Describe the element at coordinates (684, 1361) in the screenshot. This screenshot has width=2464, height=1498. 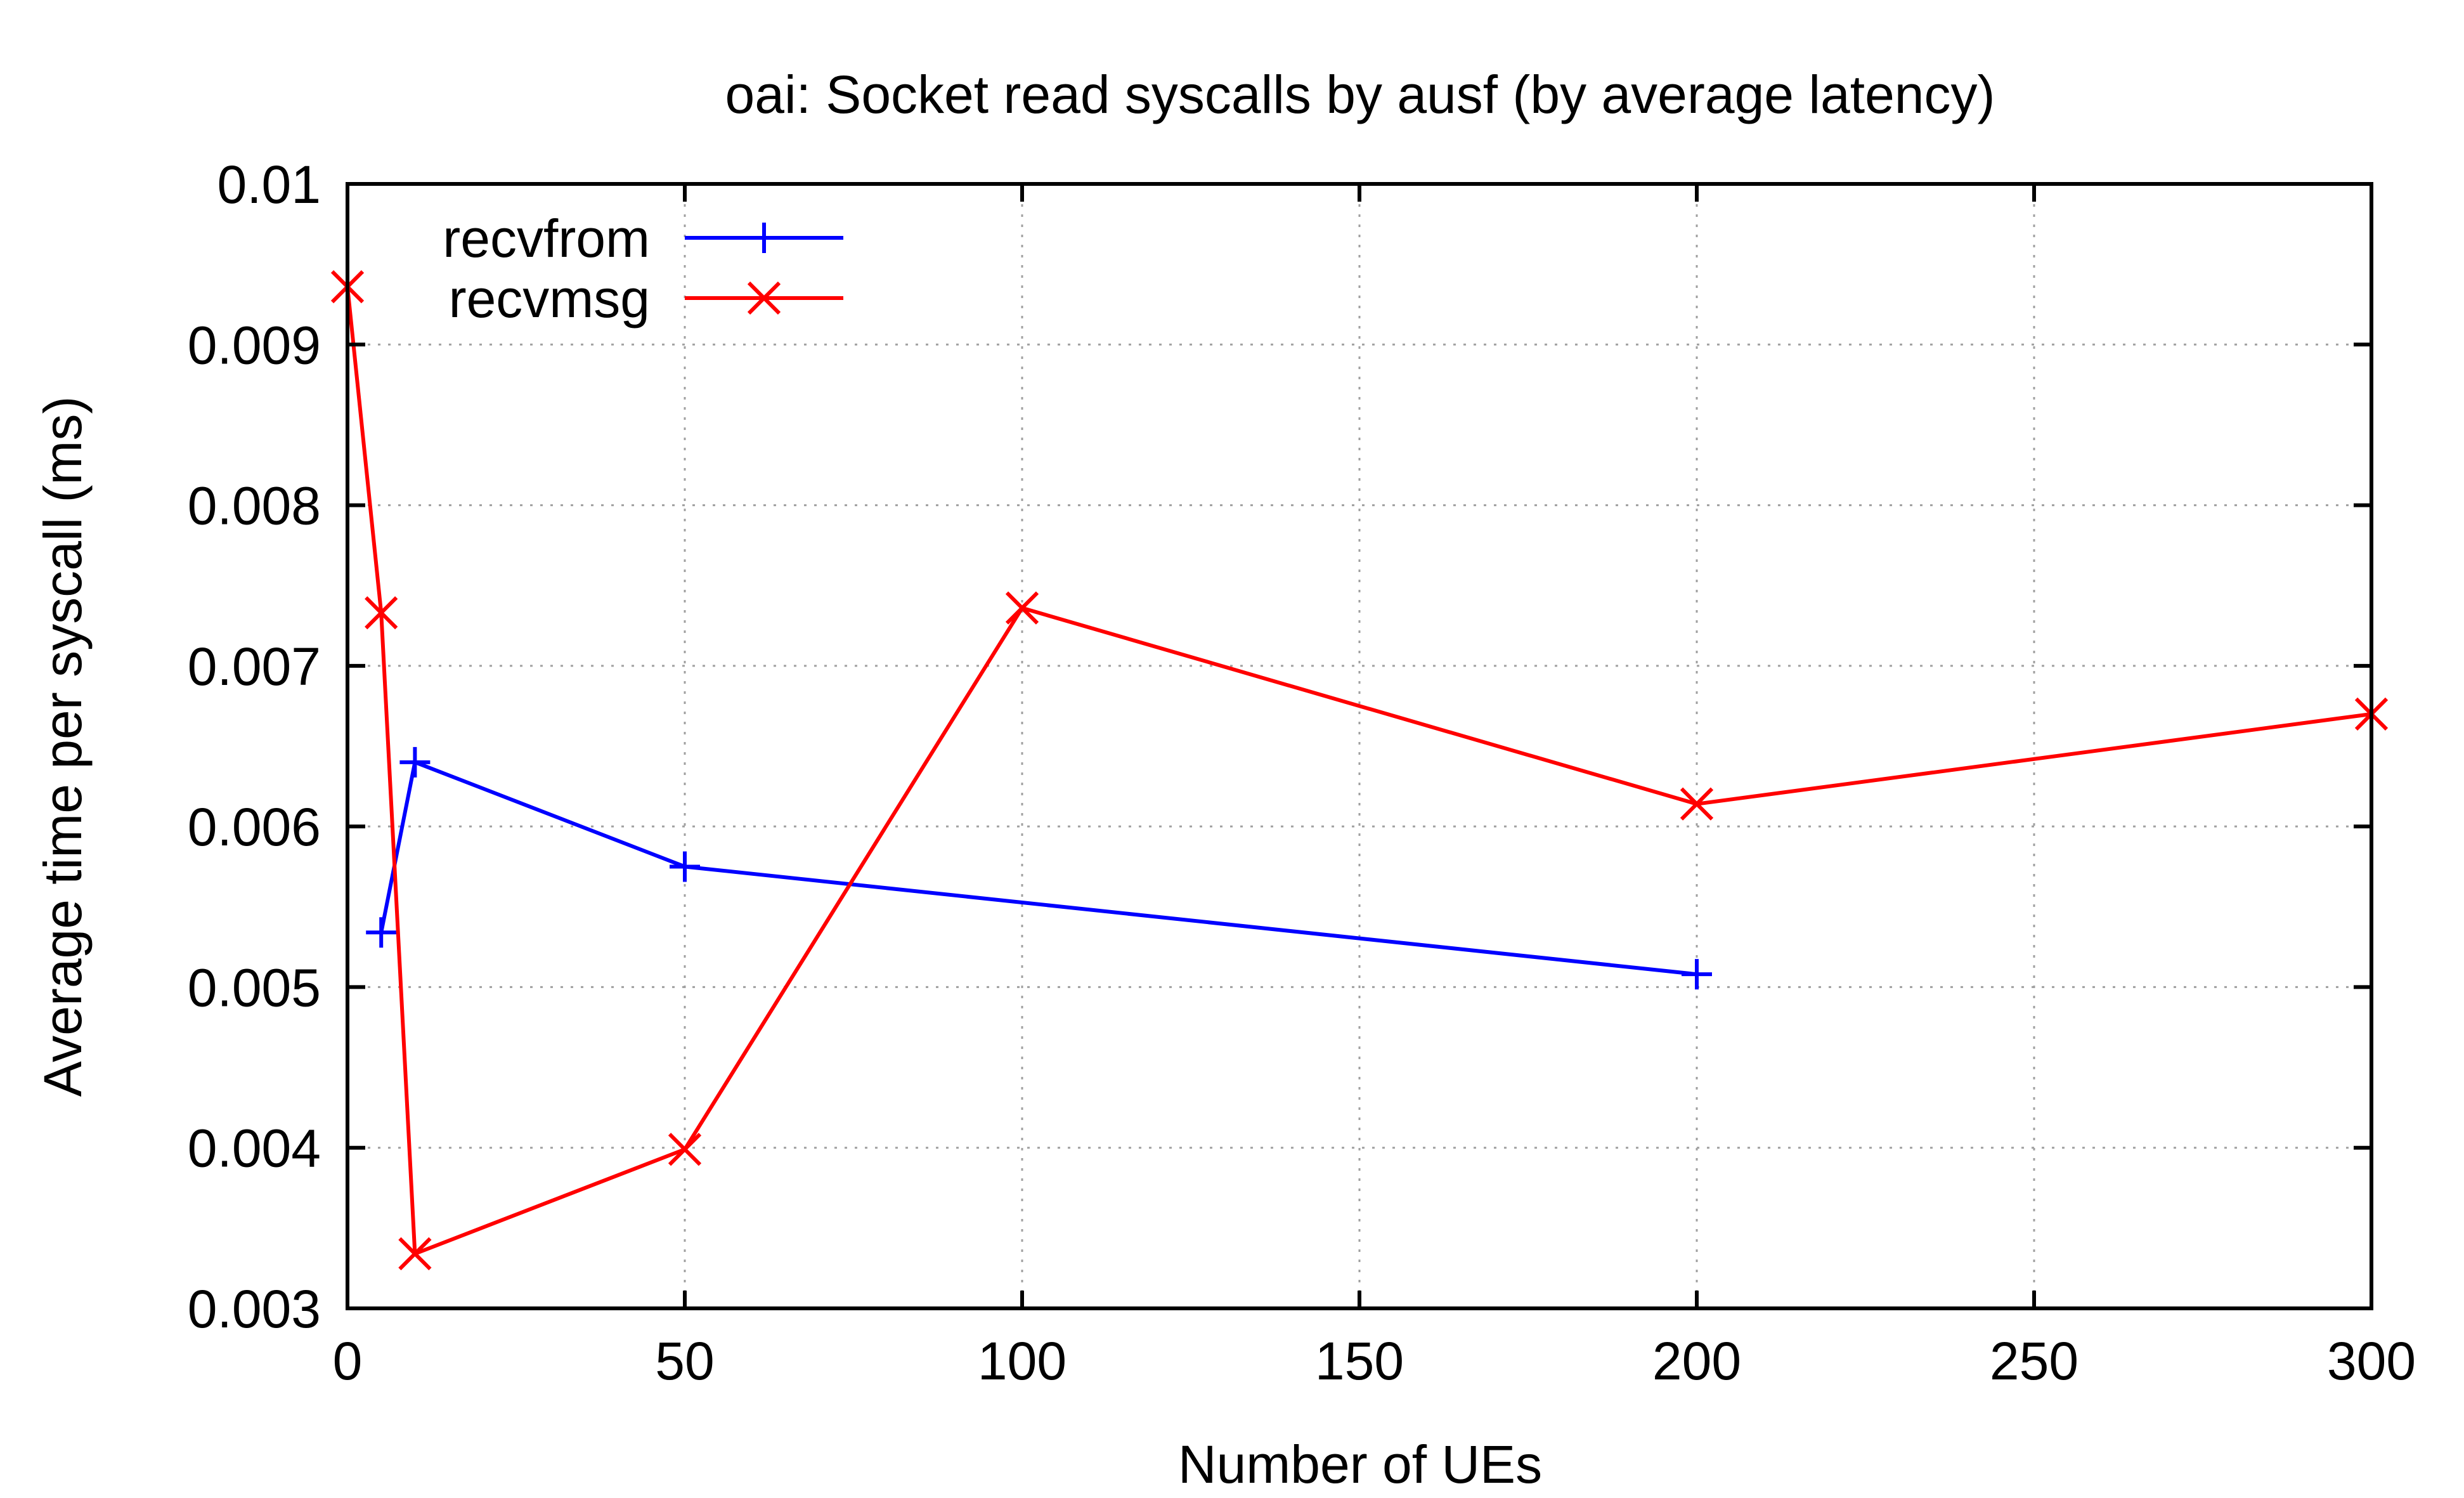
I see `x-tick-label: 50` at that location.